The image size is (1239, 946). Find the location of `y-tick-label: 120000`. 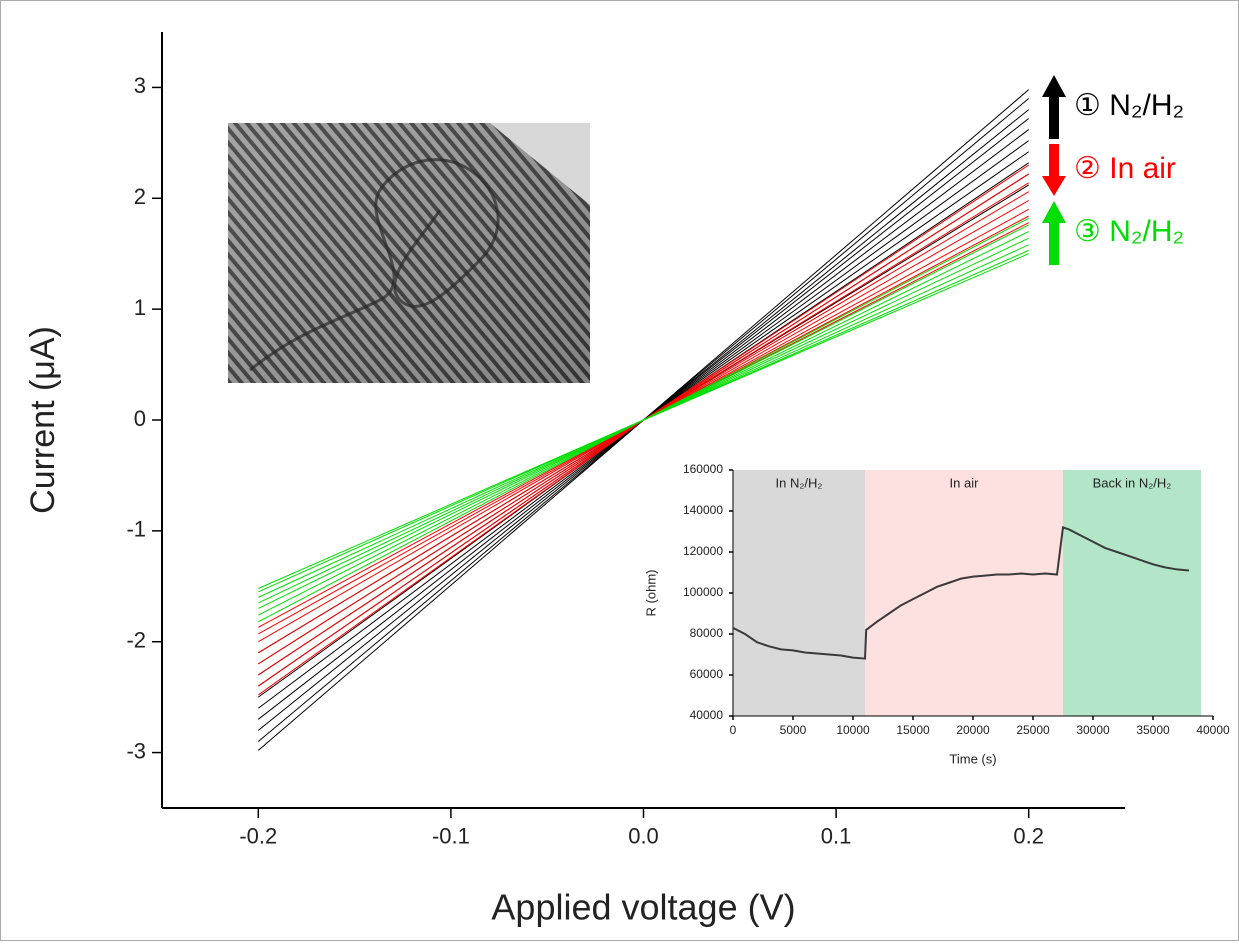

y-tick-label: 120000 is located at coordinates (703, 551).